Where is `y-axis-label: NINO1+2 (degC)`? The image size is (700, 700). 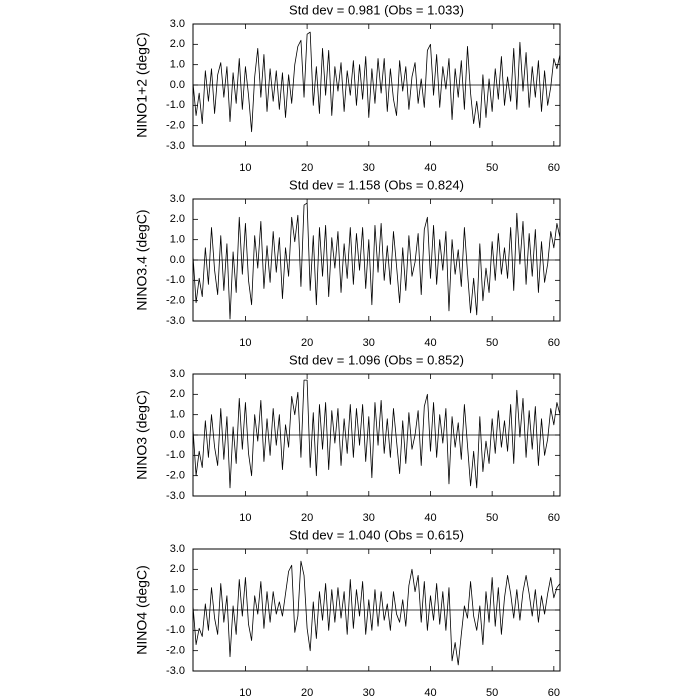
y-axis-label: NINO1+2 (degC) is located at coordinates (142, 84).